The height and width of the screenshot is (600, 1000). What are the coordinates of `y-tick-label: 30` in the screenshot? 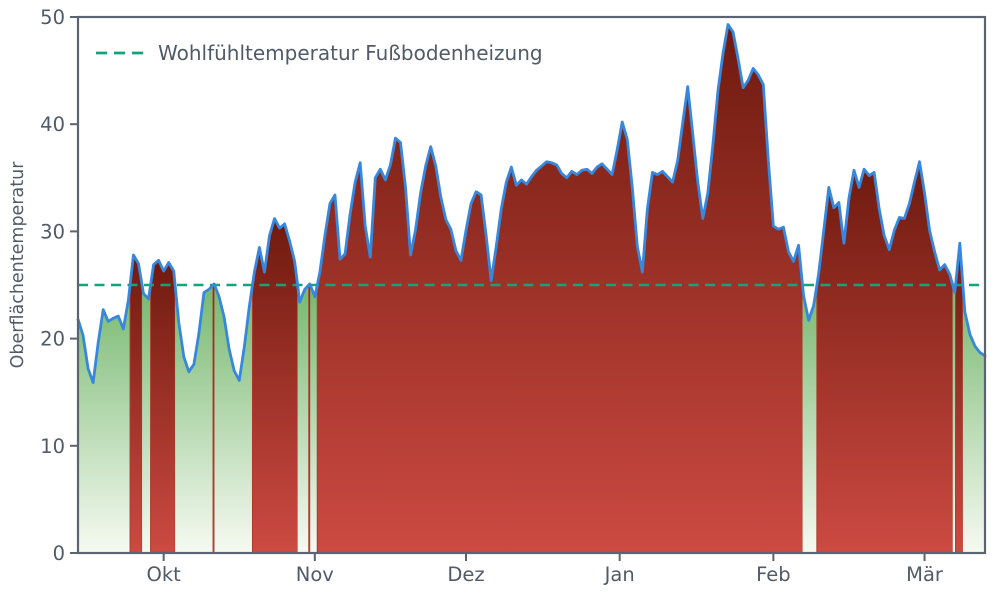 It's located at (52, 231).